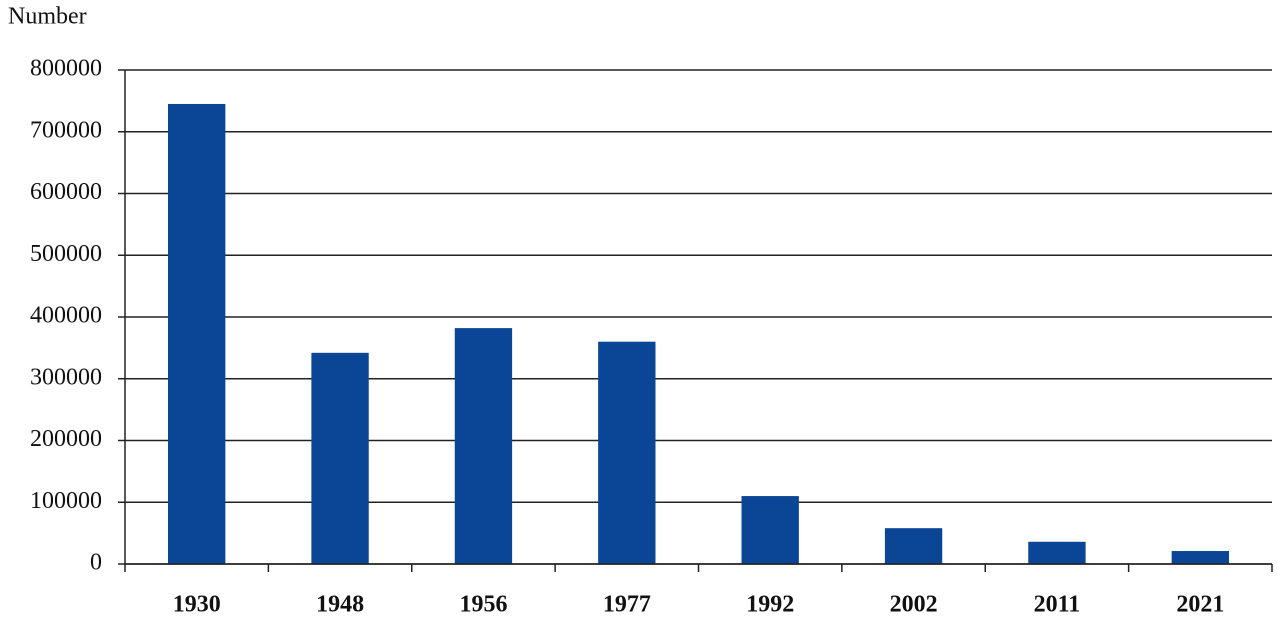 The height and width of the screenshot is (625, 1280). What do you see at coordinates (340, 605) in the screenshot?
I see `x-tick-label: 1948` at bounding box center [340, 605].